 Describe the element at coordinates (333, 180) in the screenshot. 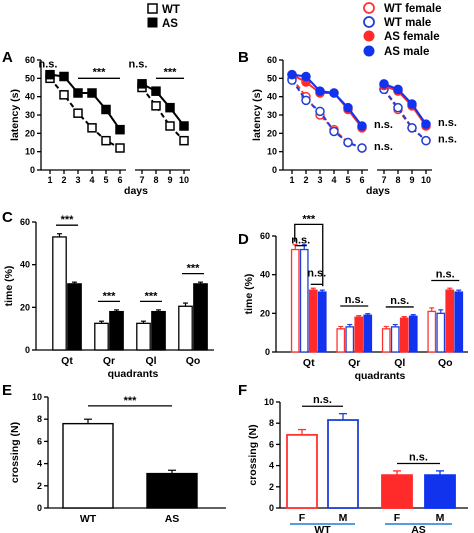

I see `panelB-x-tick-label: 4` at that location.